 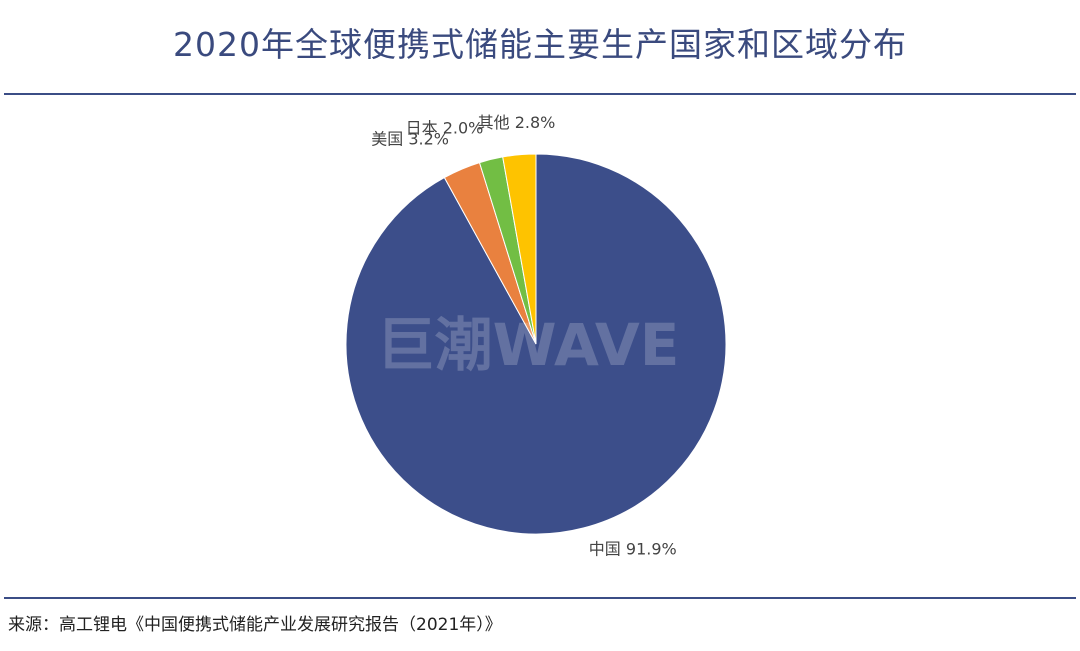 What do you see at coordinates (633, 548) in the screenshot?
I see `pie-label-china: 中国 91.9%` at bounding box center [633, 548].